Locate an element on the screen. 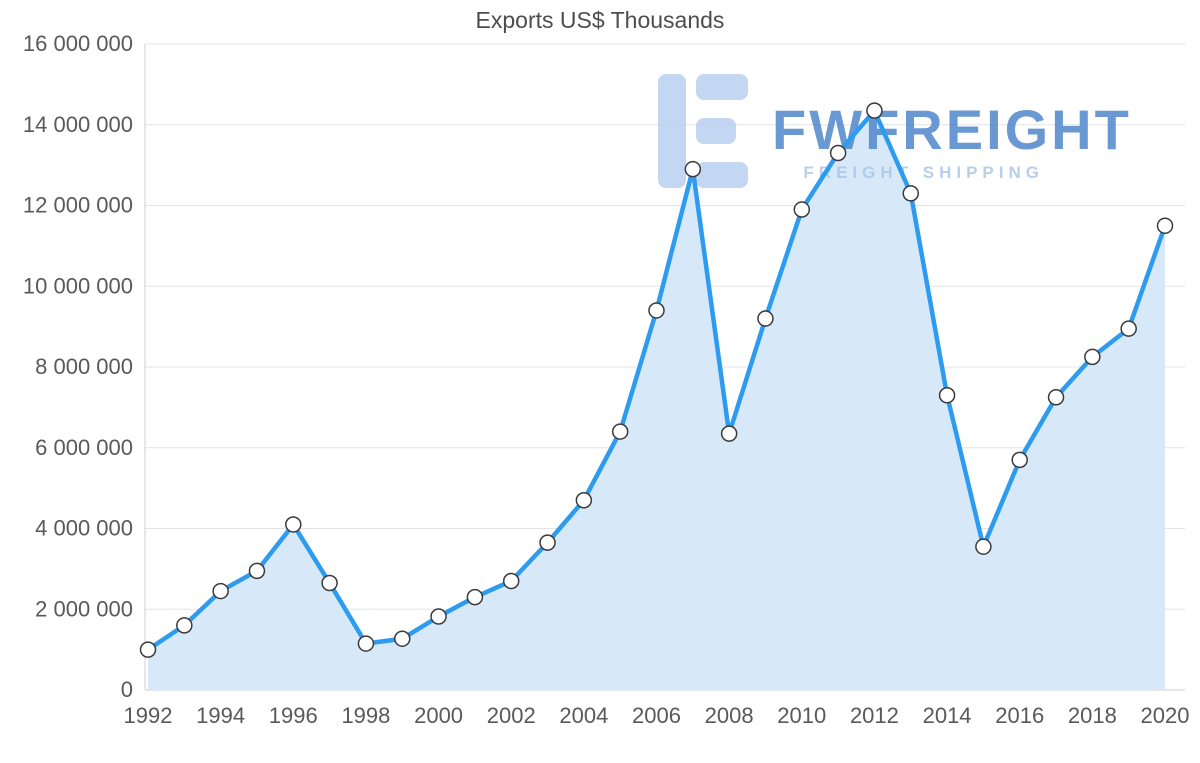  y-axis-tick-label: 12 000 000 is located at coordinates (78, 205).